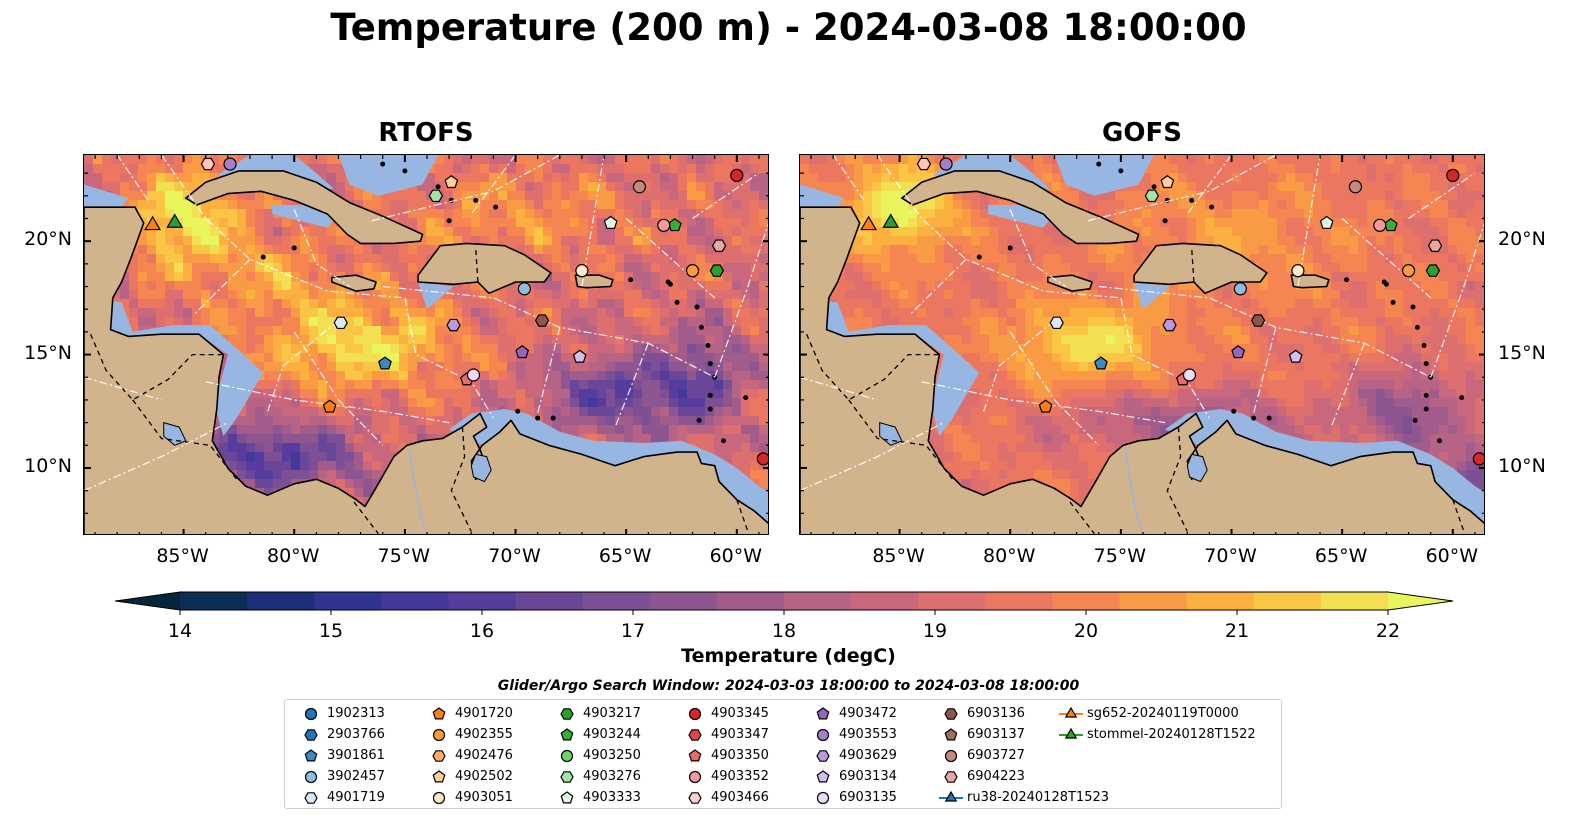 The height and width of the screenshot is (826, 1577). What do you see at coordinates (356, 755) in the screenshot?
I see `legend-label: 3901861` at bounding box center [356, 755].